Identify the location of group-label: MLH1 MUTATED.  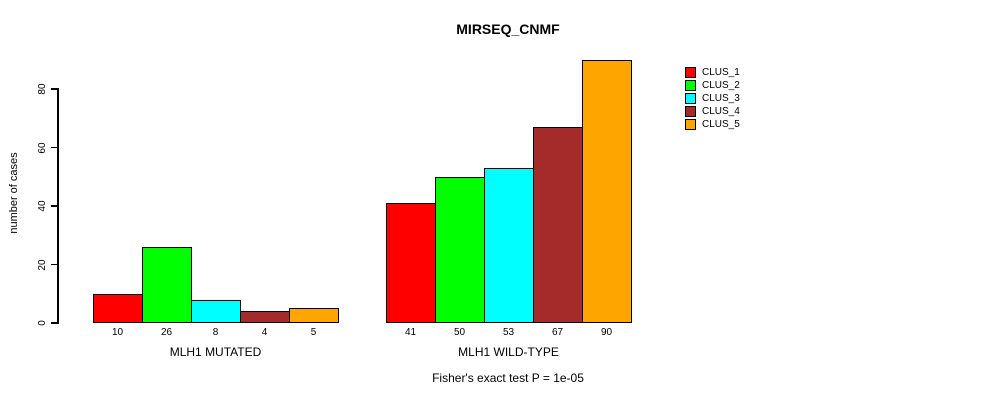
(215, 352).